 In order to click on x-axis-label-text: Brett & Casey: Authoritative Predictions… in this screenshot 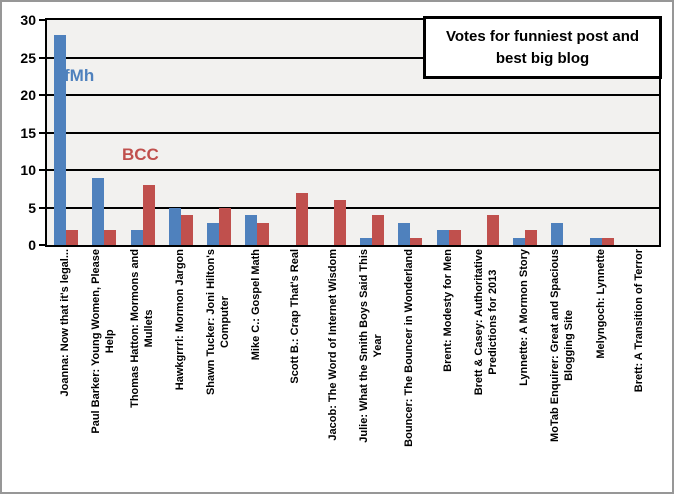, I will do `click(486, 322)`.